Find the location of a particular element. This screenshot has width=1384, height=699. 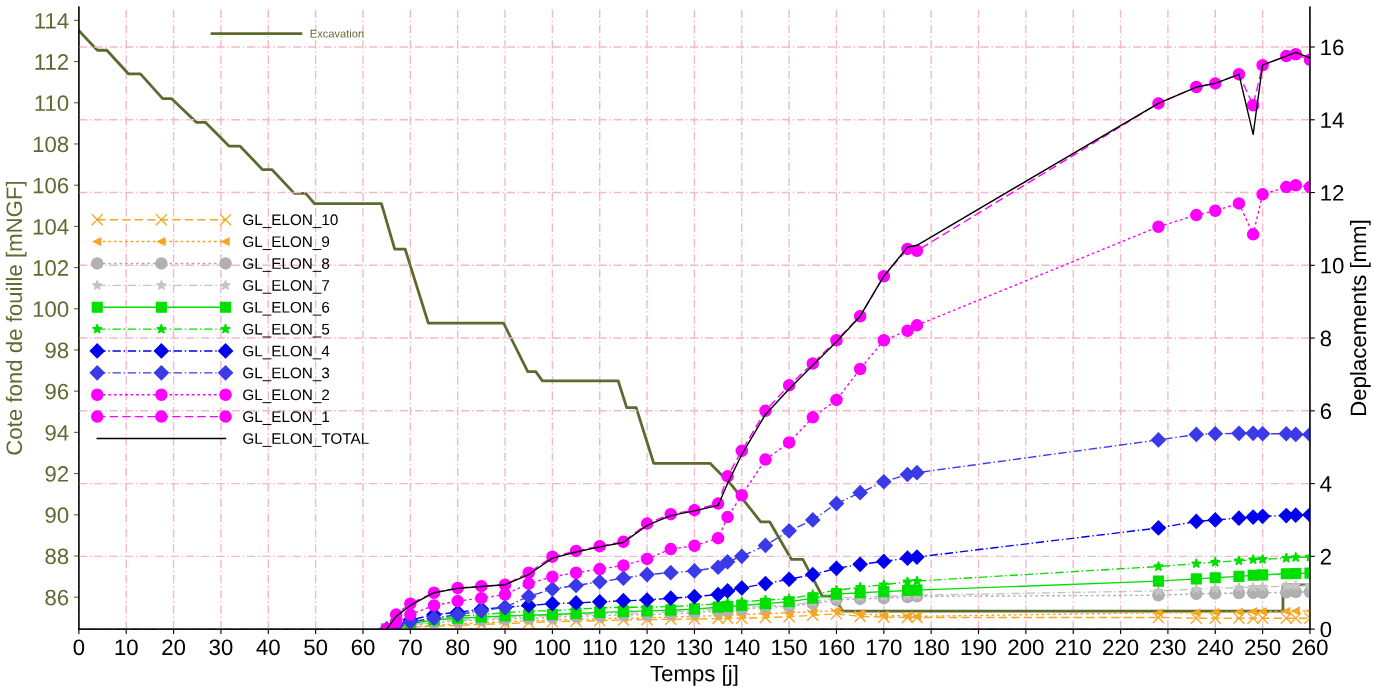

y2-tick-label: 0 is located at coordinates (1326, 629).